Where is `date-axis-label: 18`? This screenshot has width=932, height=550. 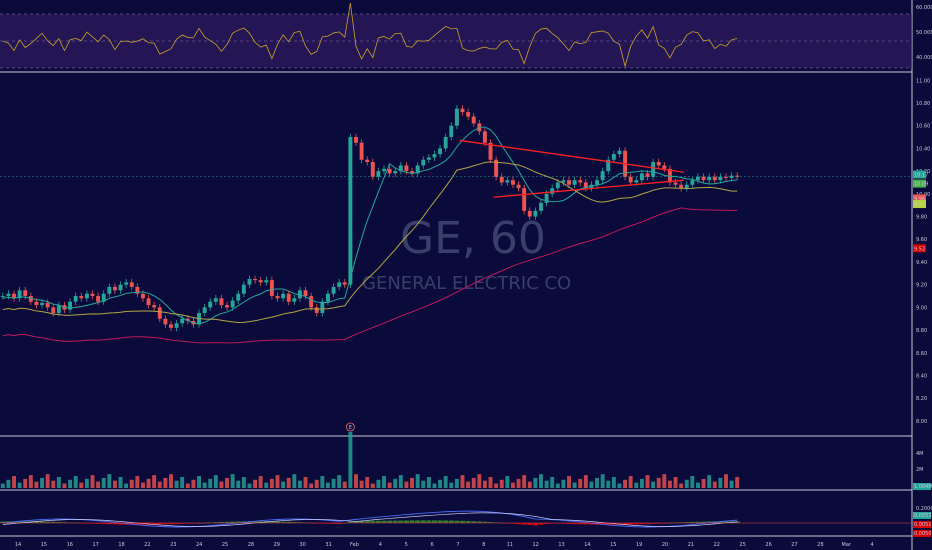
date-axis-label: 18 is located at coordinates (121, 545).